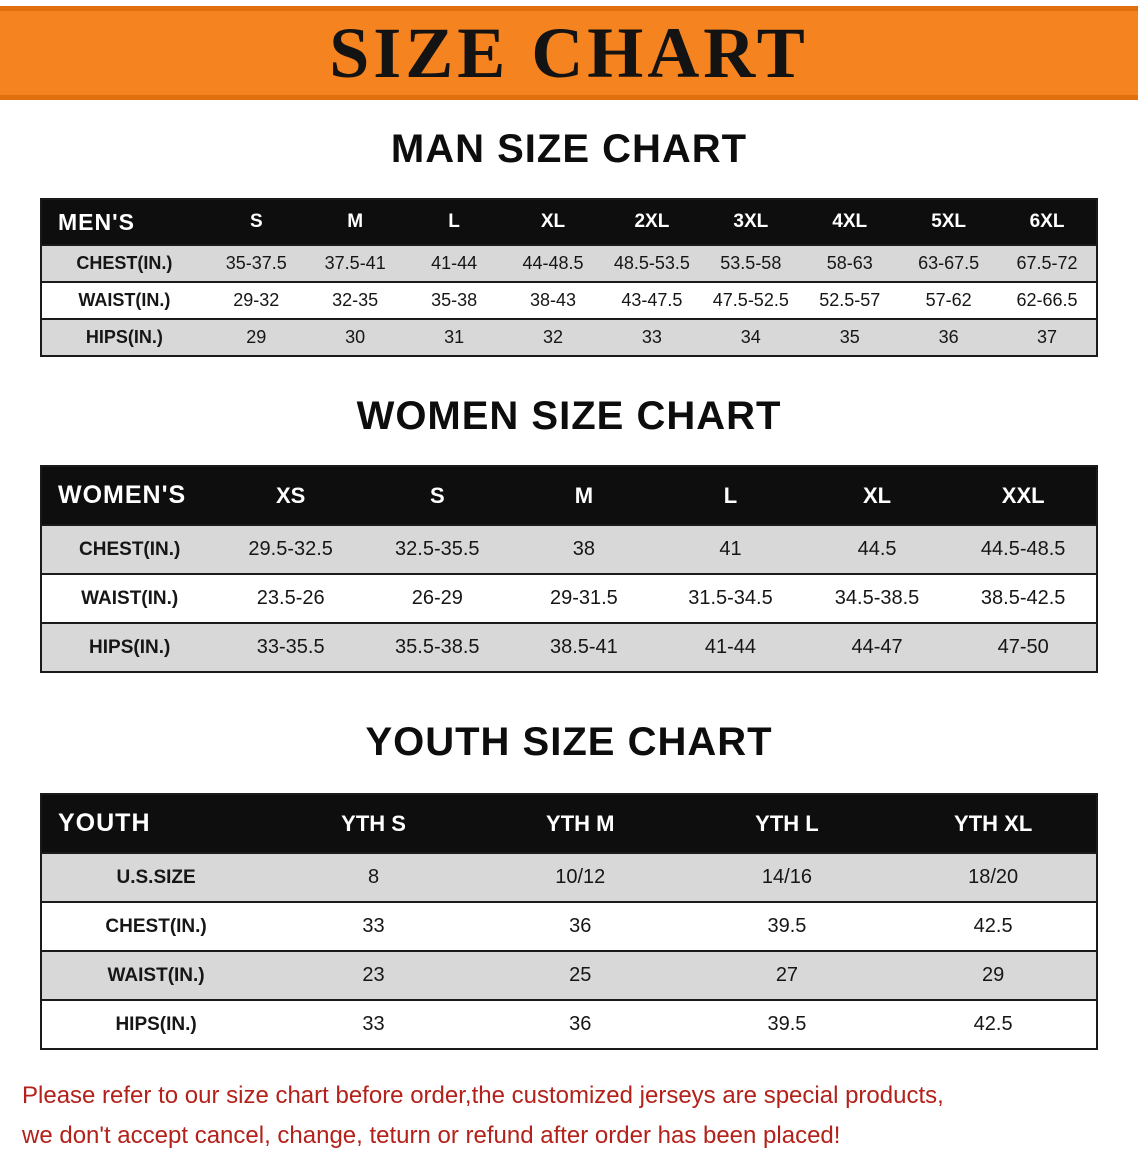 The image size is (1138, 1156). What do you see at coordinates (437, 647) in the screenshot?
I see `size-value-cell: 35.5-38.5` at bounding box center [437, 647].